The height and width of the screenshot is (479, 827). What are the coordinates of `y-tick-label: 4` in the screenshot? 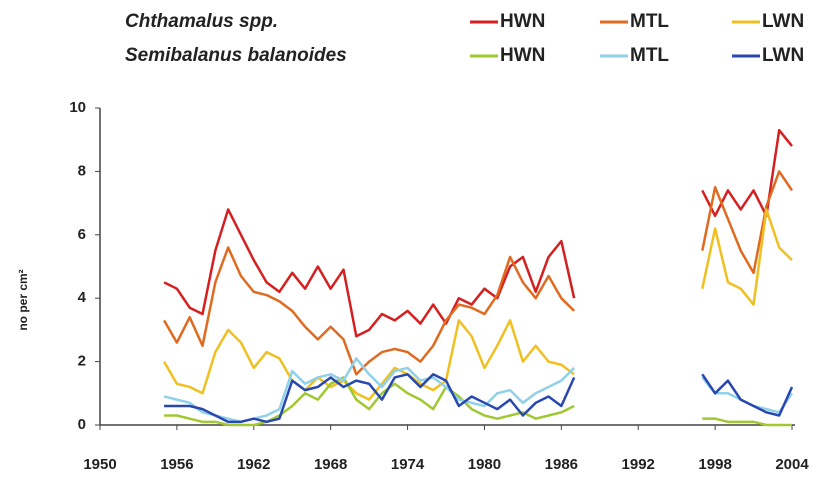 It's located at (82, 297).